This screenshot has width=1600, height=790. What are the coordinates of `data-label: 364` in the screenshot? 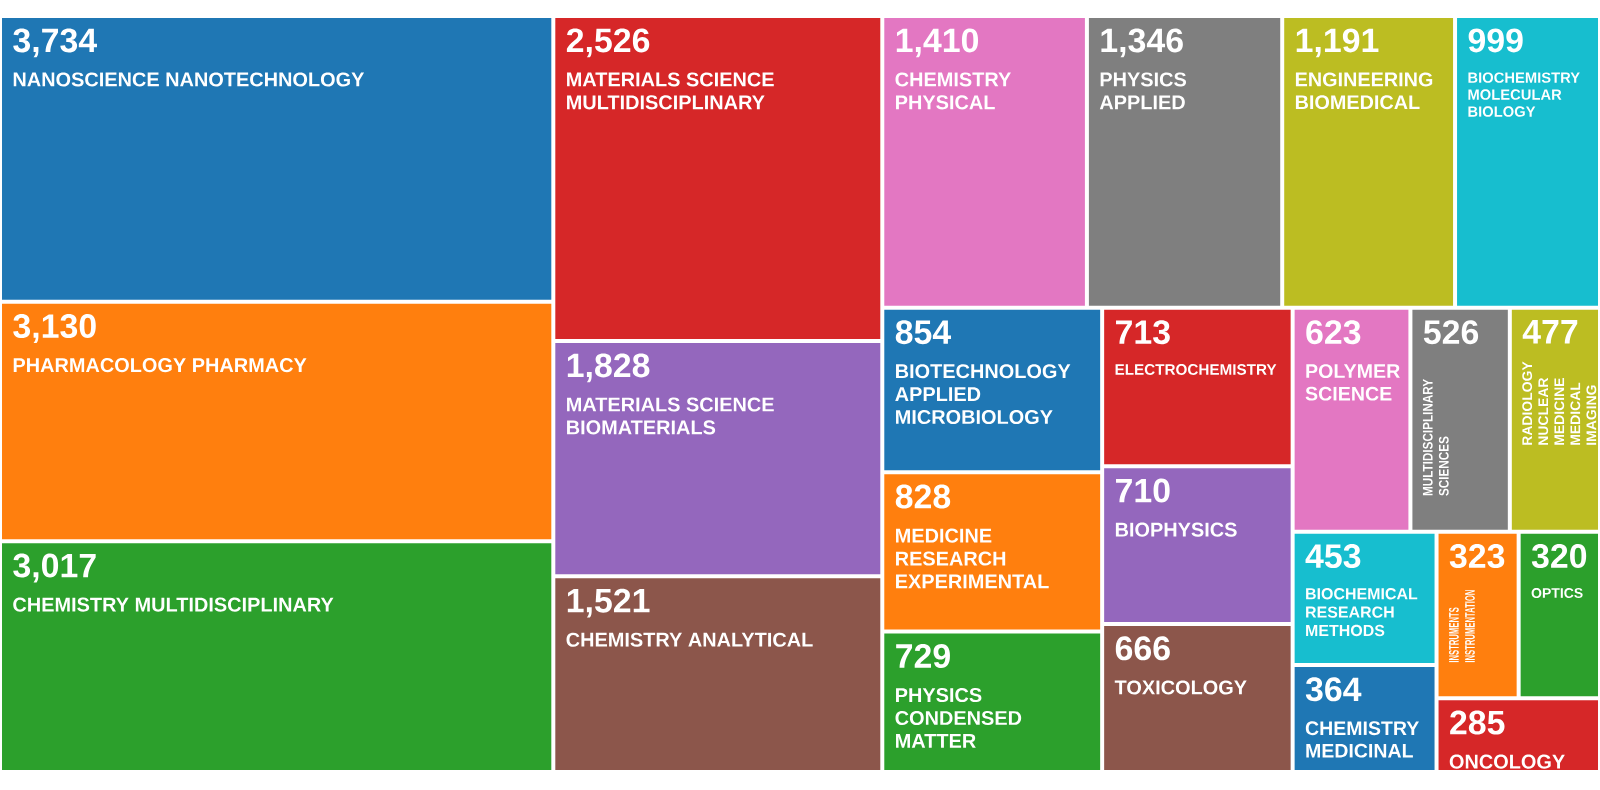 It's located at (1333, 689).